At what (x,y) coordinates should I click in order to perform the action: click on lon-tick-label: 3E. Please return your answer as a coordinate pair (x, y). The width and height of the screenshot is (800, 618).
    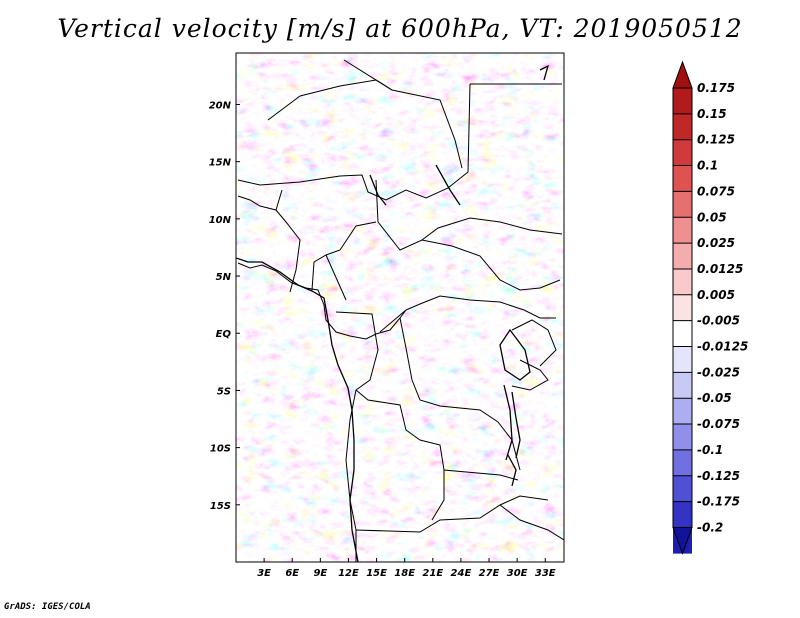
    Looking at the image, I should click on (264, 573).